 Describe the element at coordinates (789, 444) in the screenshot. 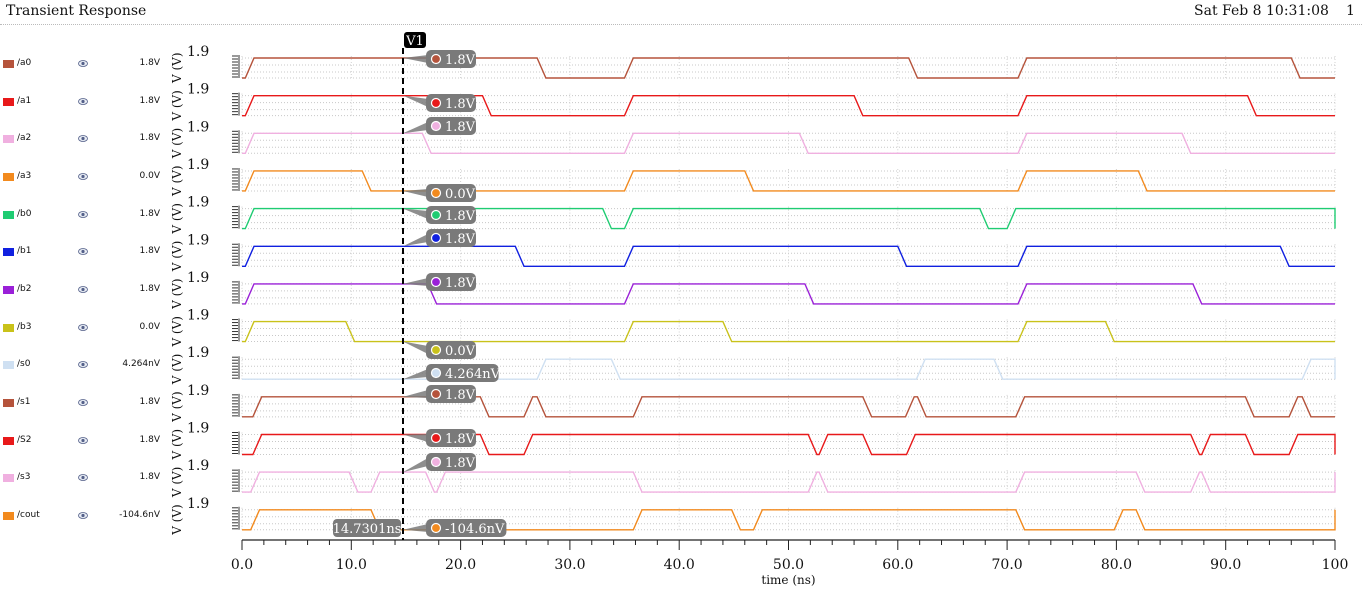

I see `trace-S2` at that location.